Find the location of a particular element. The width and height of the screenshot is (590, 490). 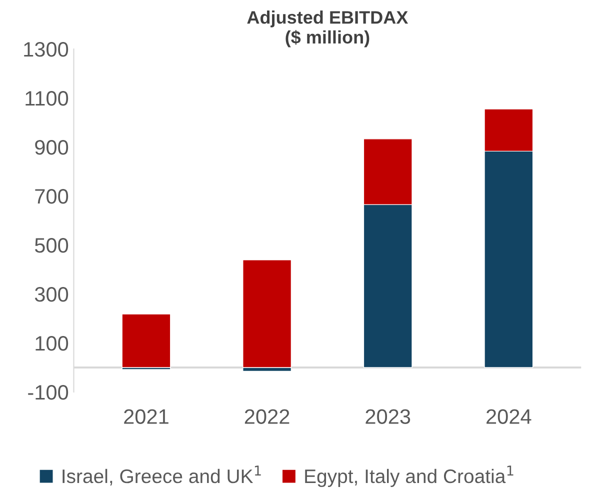

x-tick-label: 2021 is located at coordinates (146, 416).